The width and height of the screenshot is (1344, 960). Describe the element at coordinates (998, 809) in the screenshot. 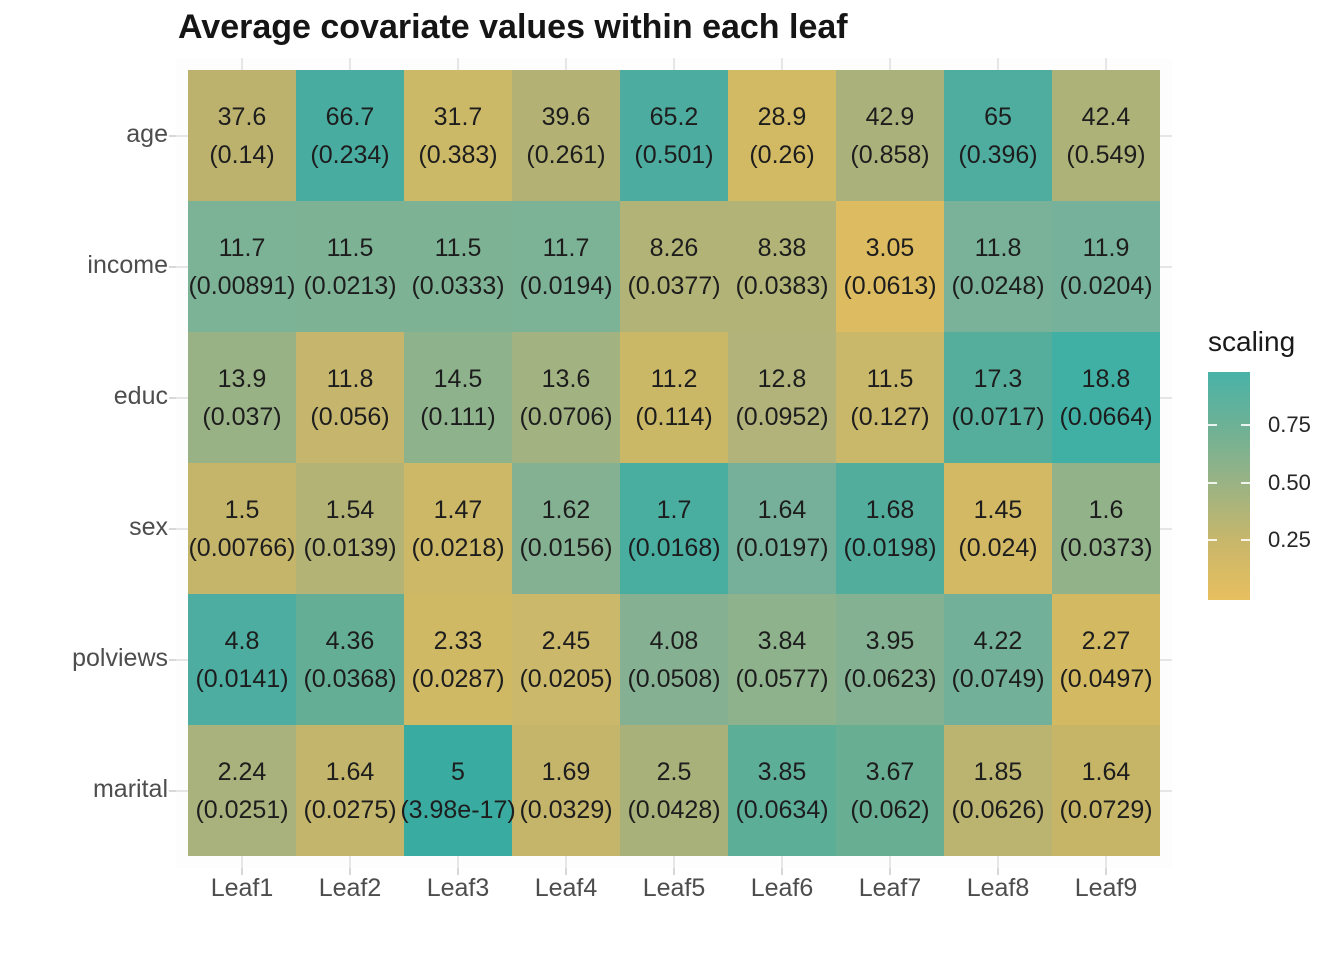

I see `cell-standard-error: (0.0626)` at that location.